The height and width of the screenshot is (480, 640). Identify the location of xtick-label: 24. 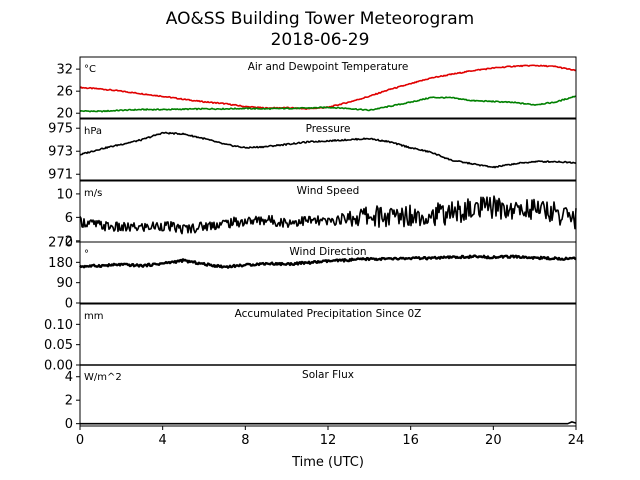
(576, 440).